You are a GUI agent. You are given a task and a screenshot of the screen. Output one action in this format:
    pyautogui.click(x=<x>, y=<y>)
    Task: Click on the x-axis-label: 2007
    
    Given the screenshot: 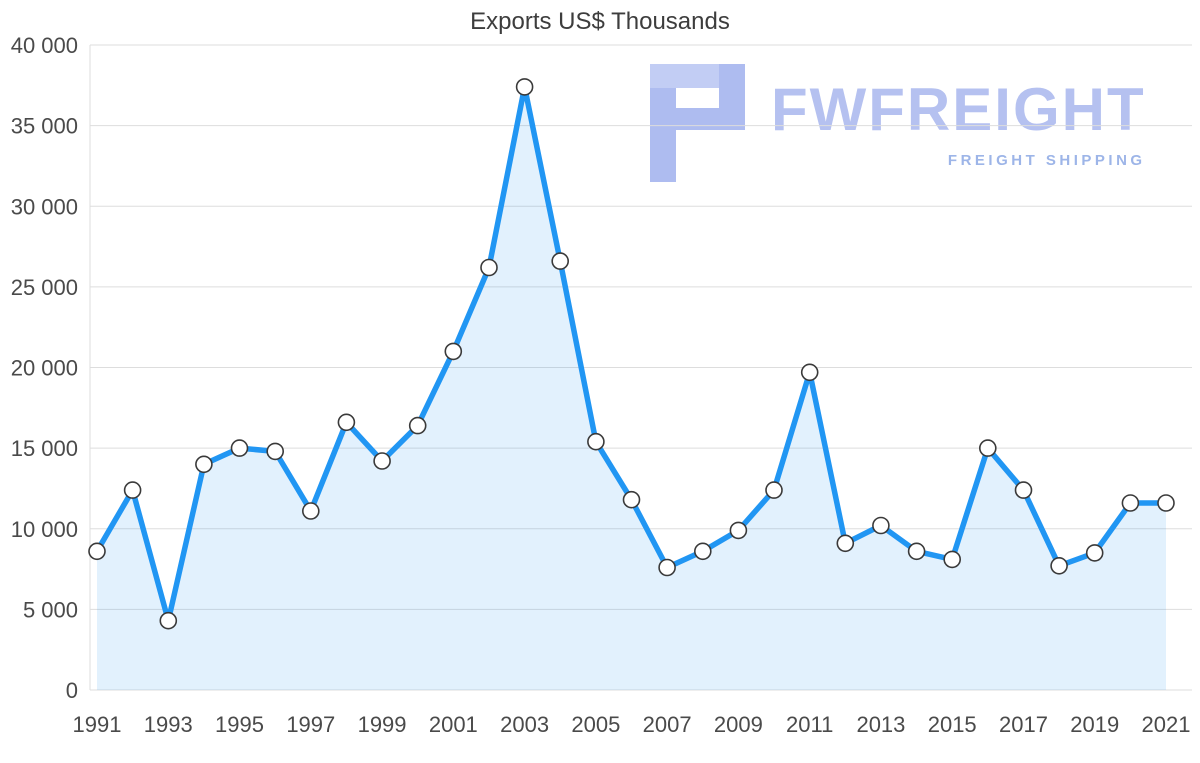 What is the action you would take?
    pyautogui.click(x=667, y=724)
    